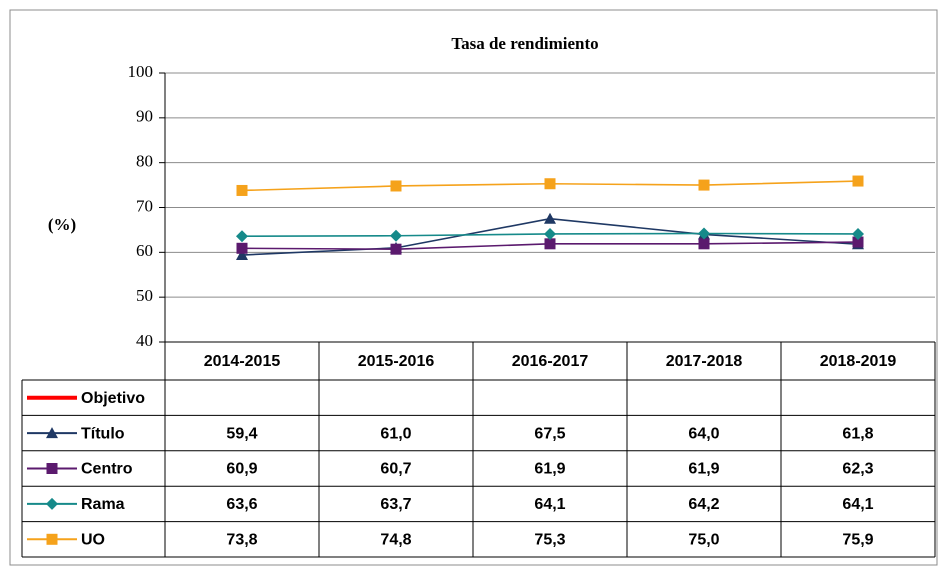 The image size is (948, 576). Describe the element at coordinates (144, 161) in the screenshot. I see `y-tick-label: 80` at that location.